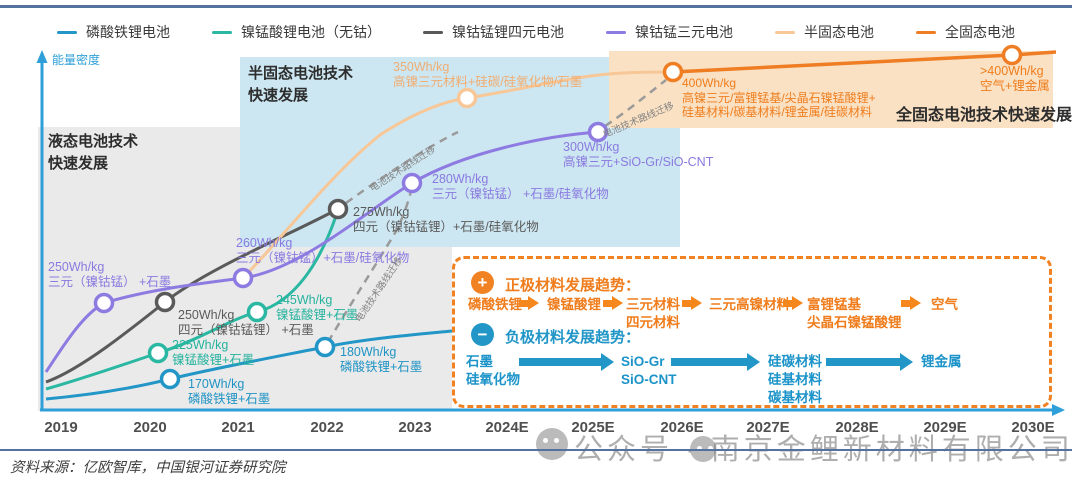 Image resolution: width=1072 pixels, height=484 pixels. I want to click on milestone-label-lfp-180: 180Wh/kg 磷酸铁锂+石墨, so click(381, 360).